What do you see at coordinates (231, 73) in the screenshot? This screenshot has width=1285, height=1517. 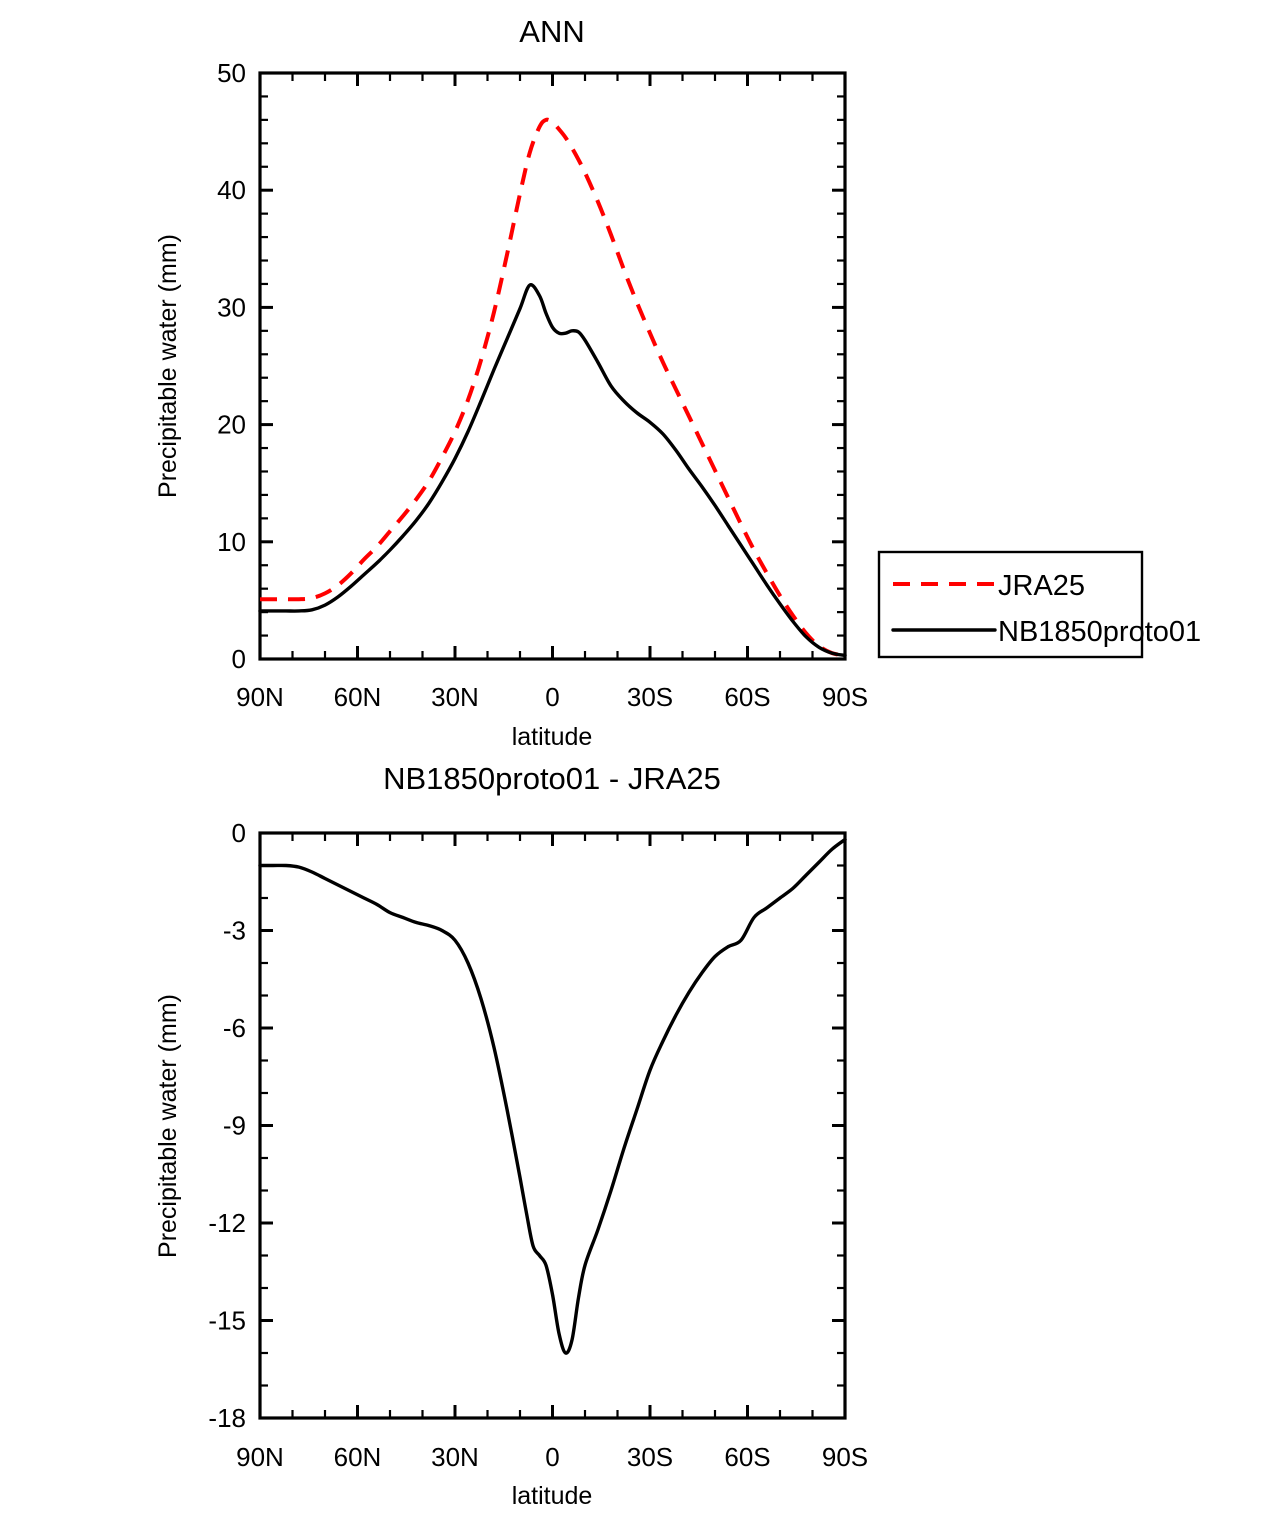 I see `top-y-tick-label: 50` at bounding box center [231, 73].